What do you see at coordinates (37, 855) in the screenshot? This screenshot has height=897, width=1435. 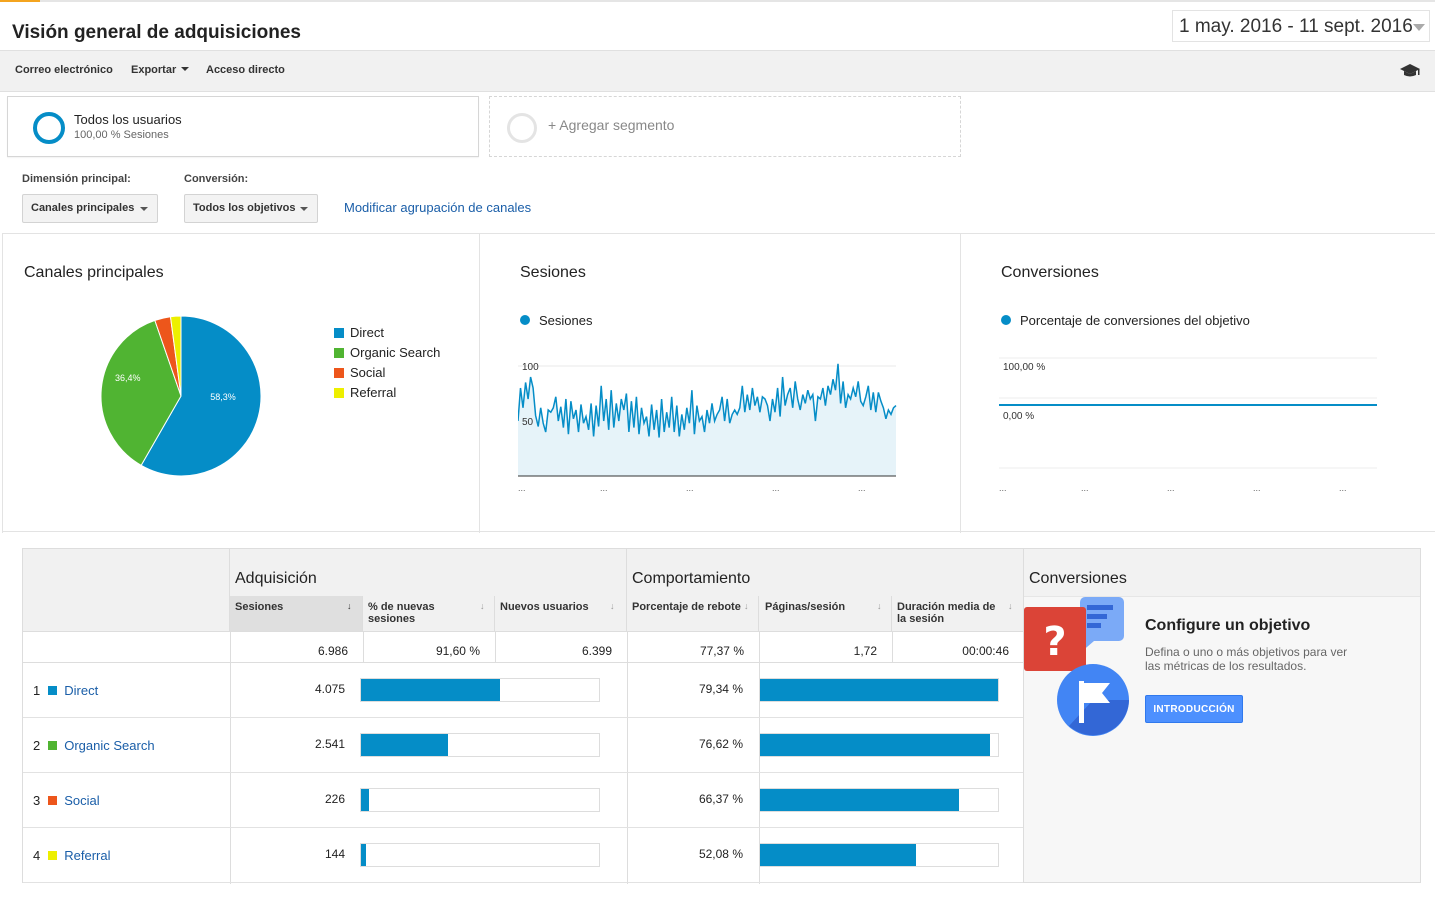 I see `row-index: 4` at bounding box center [37, 855].